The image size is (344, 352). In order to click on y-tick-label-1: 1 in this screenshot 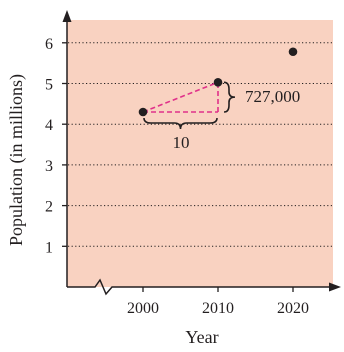, I will do `click(49, 247)`.